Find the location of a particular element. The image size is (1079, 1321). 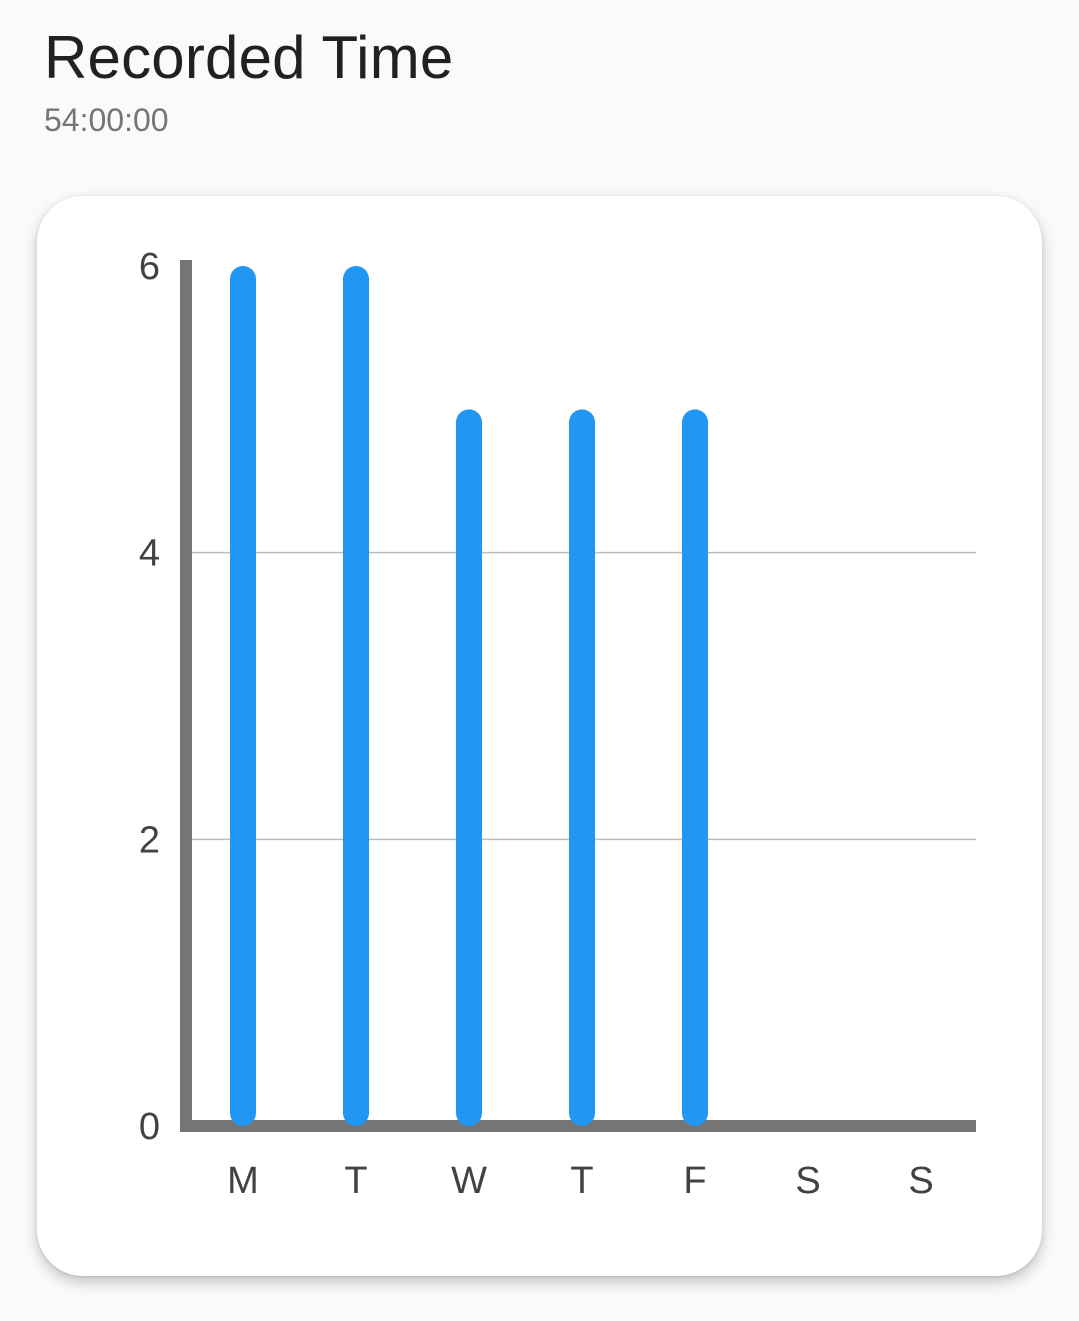

header: Recorded Time 54:00:00 is located at coordinates (248, 81).